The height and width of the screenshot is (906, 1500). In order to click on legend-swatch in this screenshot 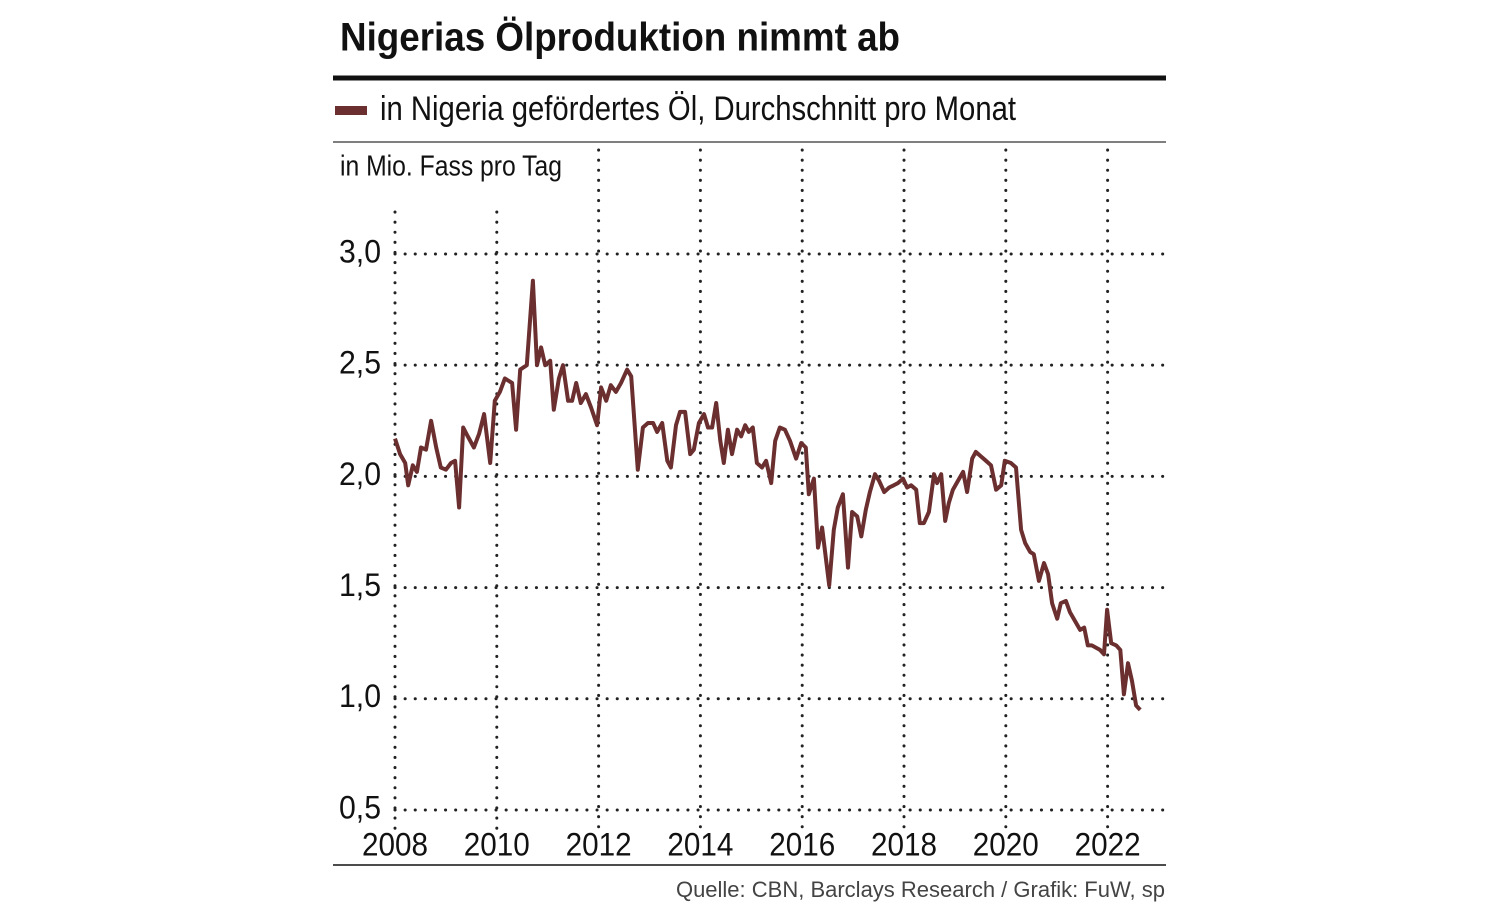, I will do `click(351, 110)`.